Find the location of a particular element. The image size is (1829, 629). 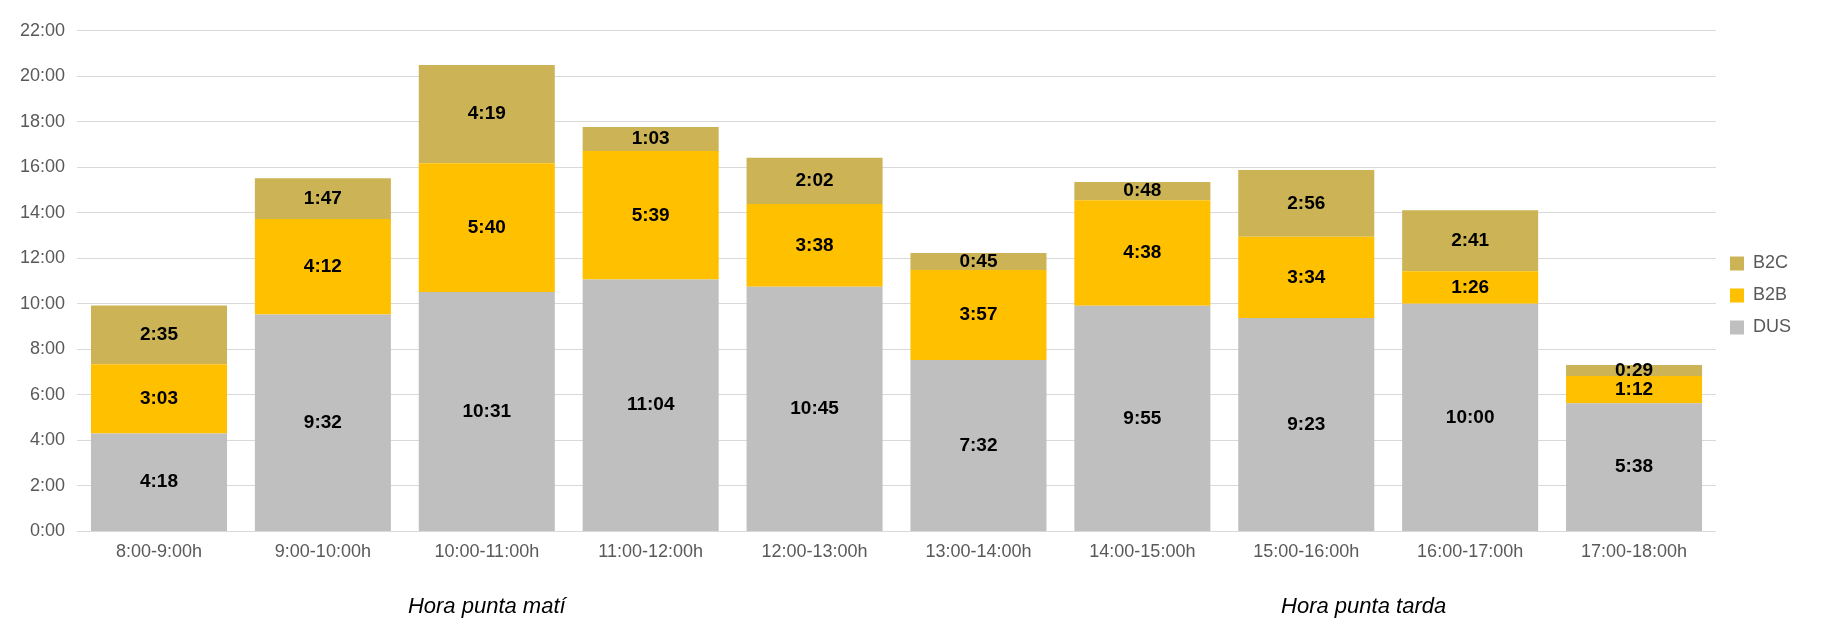

data-label: 1:03 is located at coordinates (650, 138).